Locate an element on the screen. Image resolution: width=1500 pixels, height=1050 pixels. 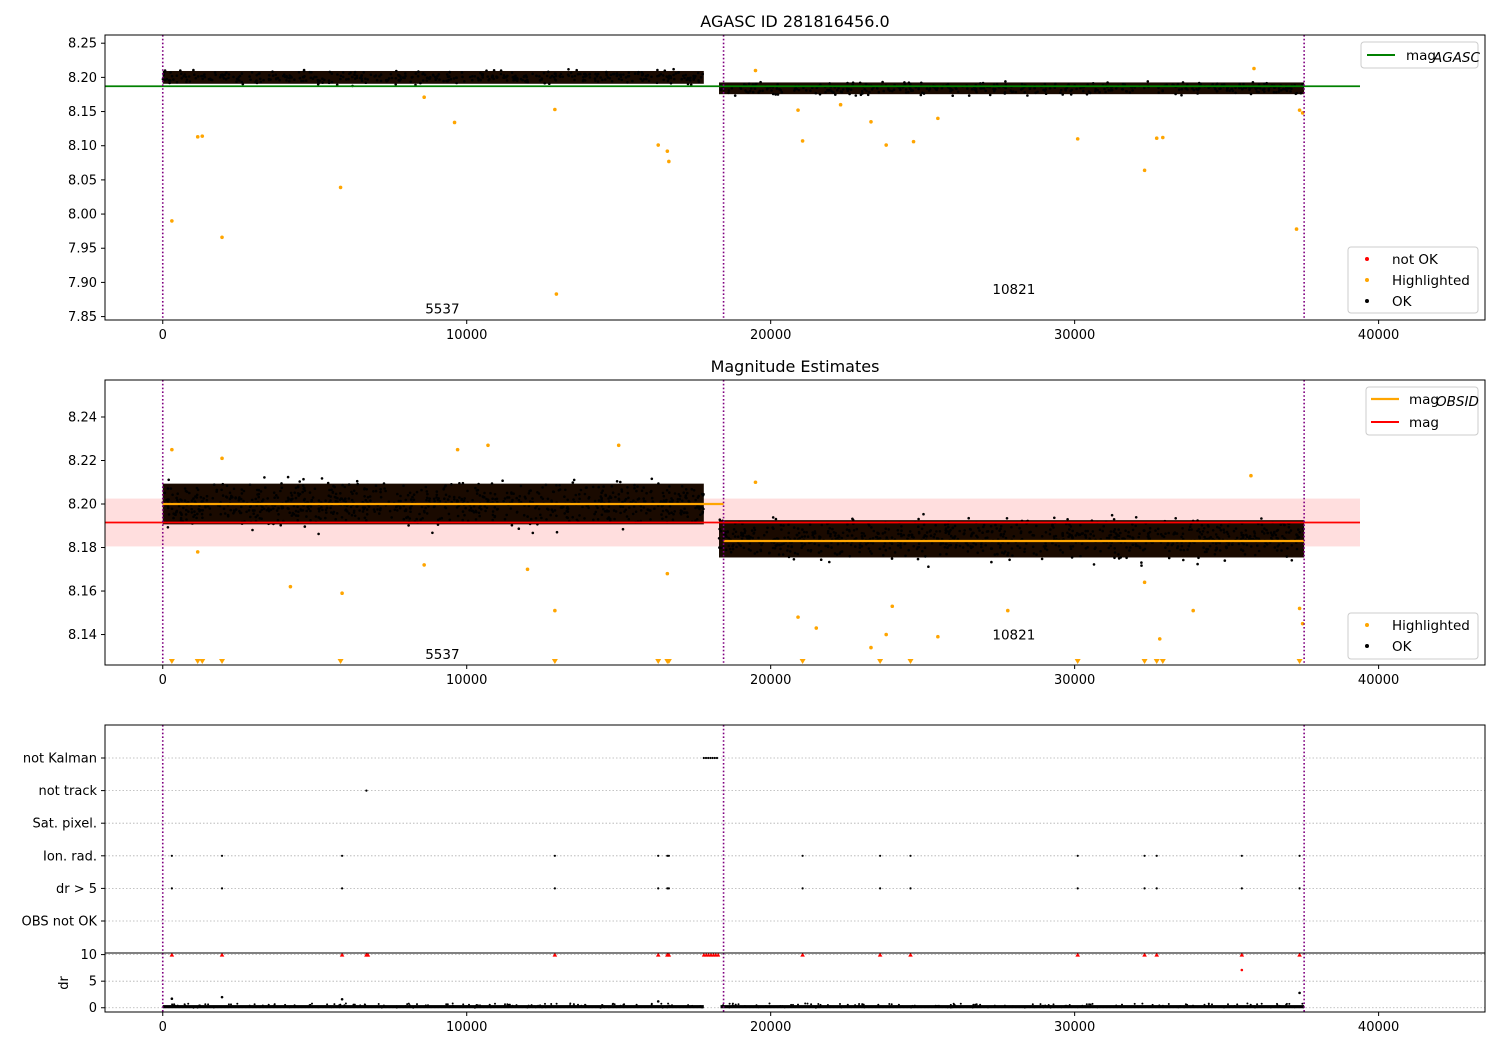
flag-row-label: Sat. pixel. is located at coordinates (65, 824).